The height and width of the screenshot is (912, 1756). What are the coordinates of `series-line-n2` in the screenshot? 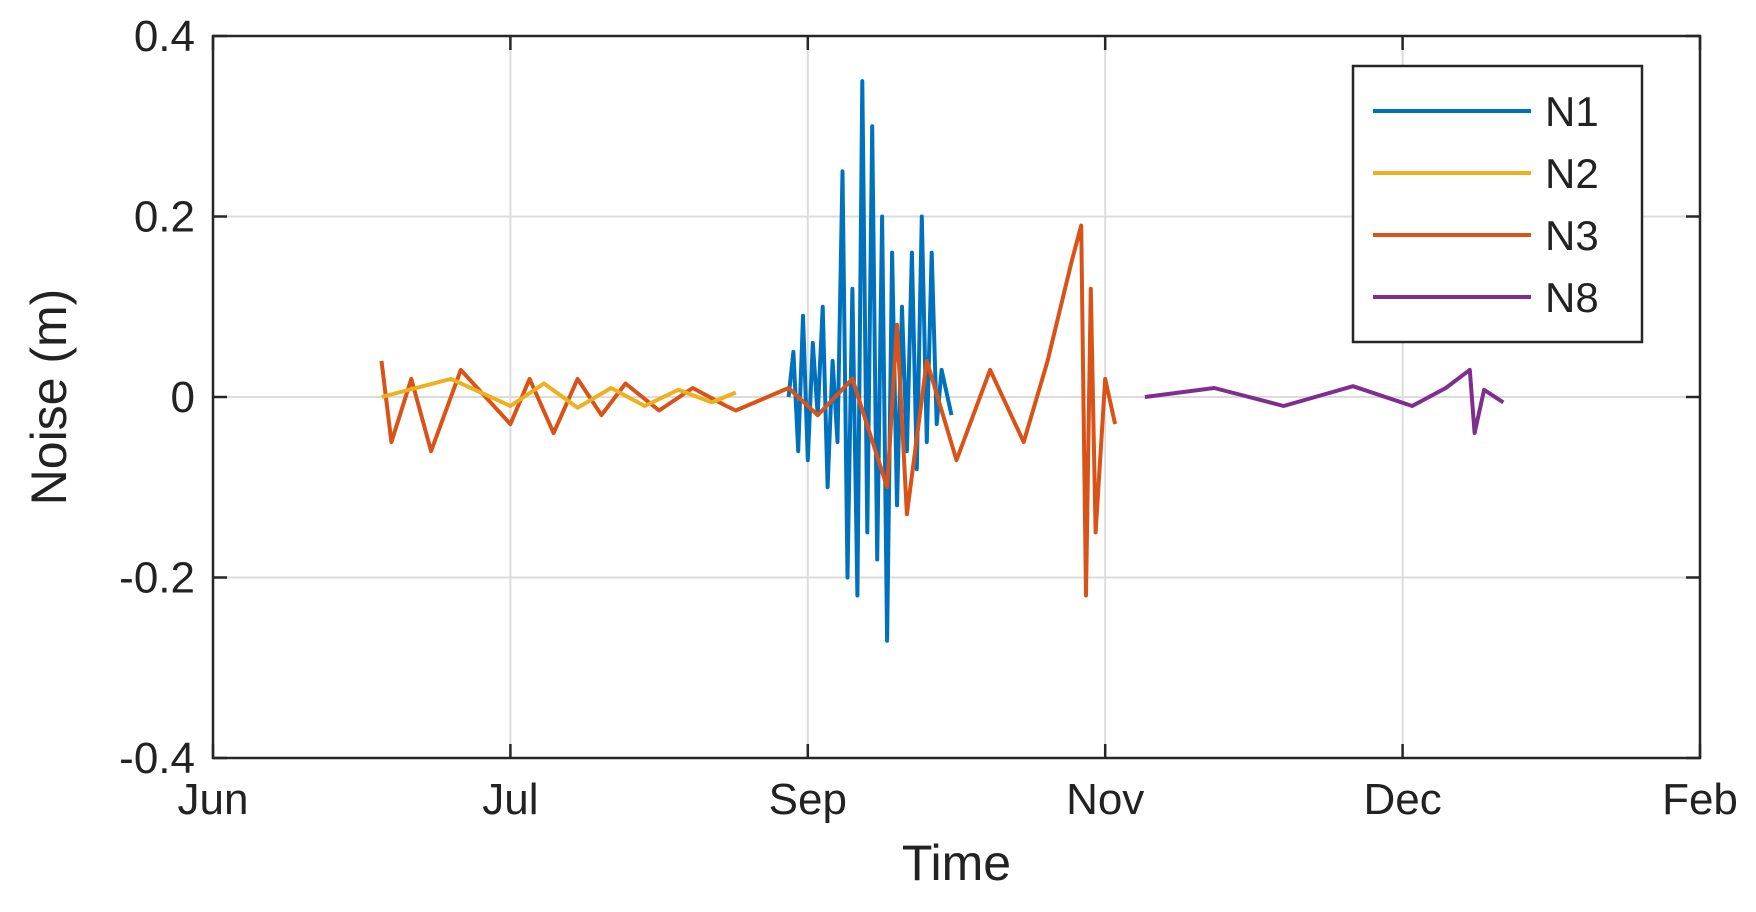 It's located at (558, 393).